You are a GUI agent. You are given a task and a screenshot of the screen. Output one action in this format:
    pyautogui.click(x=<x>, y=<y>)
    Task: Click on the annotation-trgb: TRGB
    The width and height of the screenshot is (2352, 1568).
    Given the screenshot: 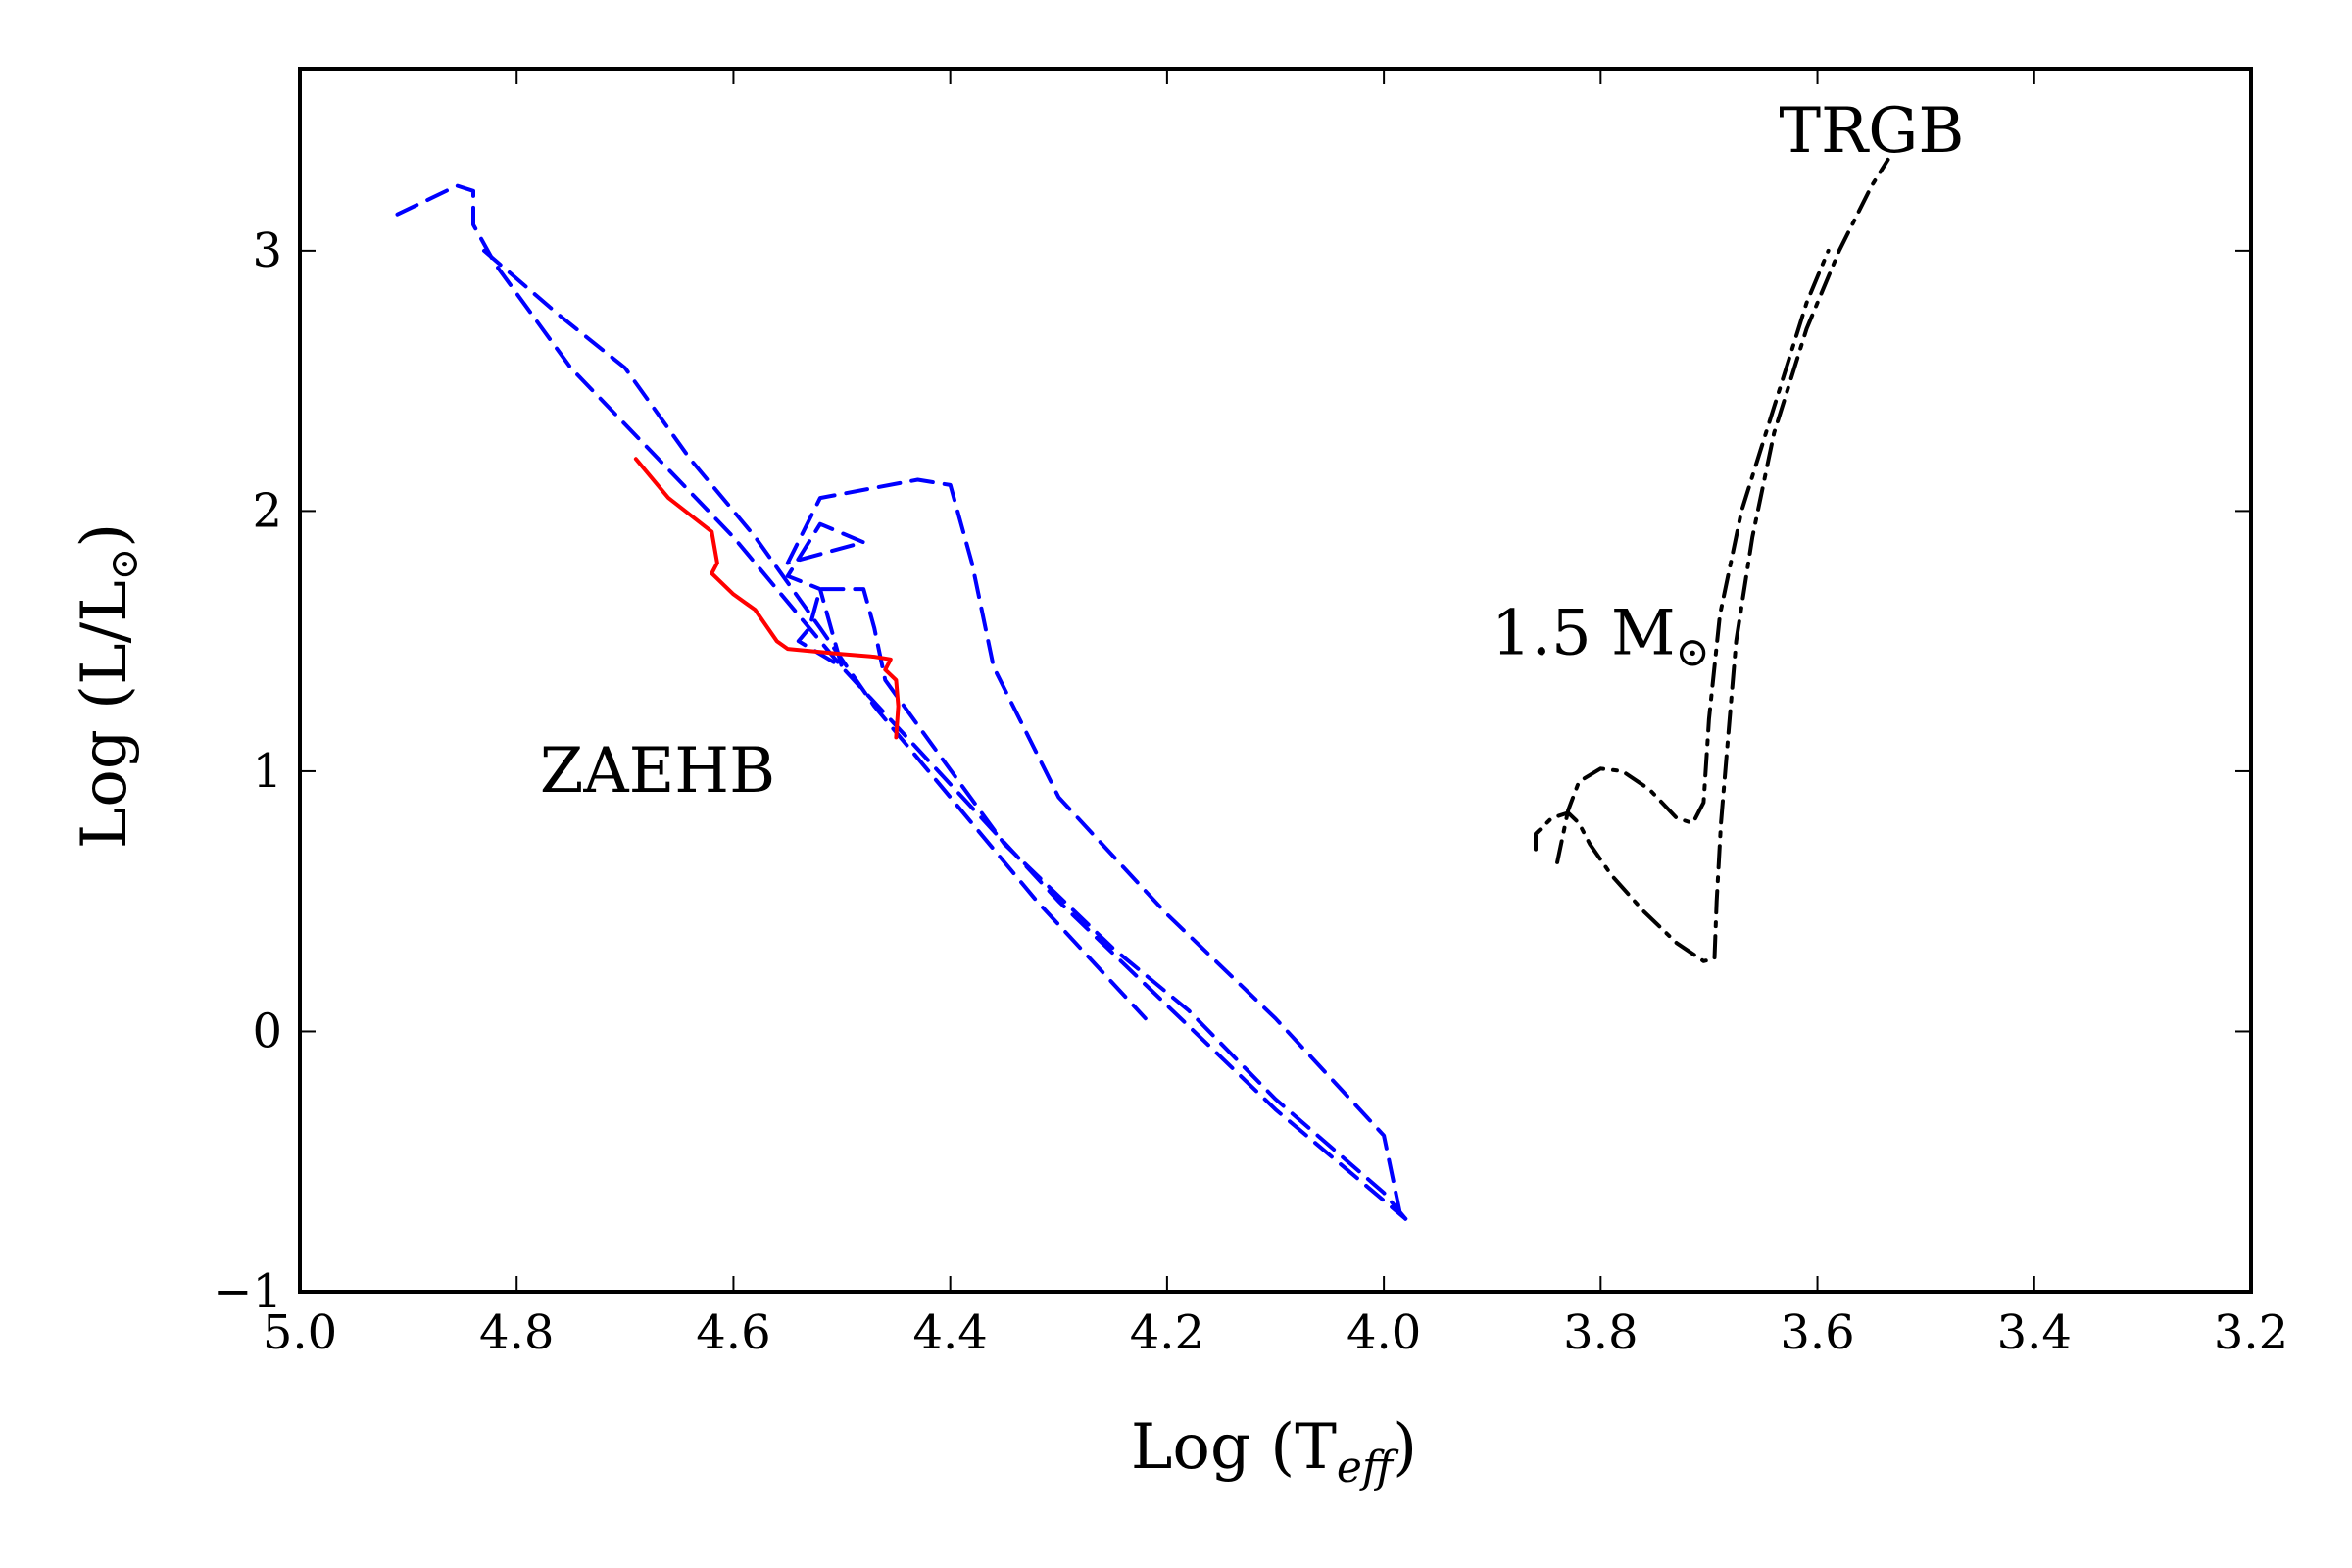 What is the action you would take?
    pyautogui.click(x=1871, y=131)
    